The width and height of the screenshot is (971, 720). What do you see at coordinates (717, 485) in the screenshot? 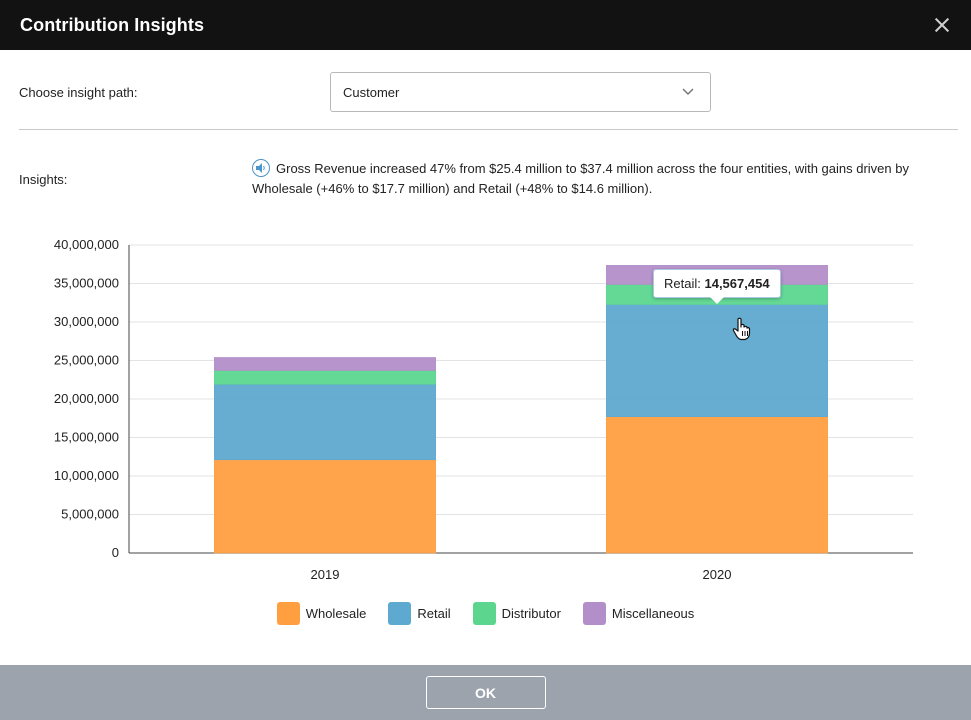
I see `bar-wholesale-2020` at bounding box center [717, 485].